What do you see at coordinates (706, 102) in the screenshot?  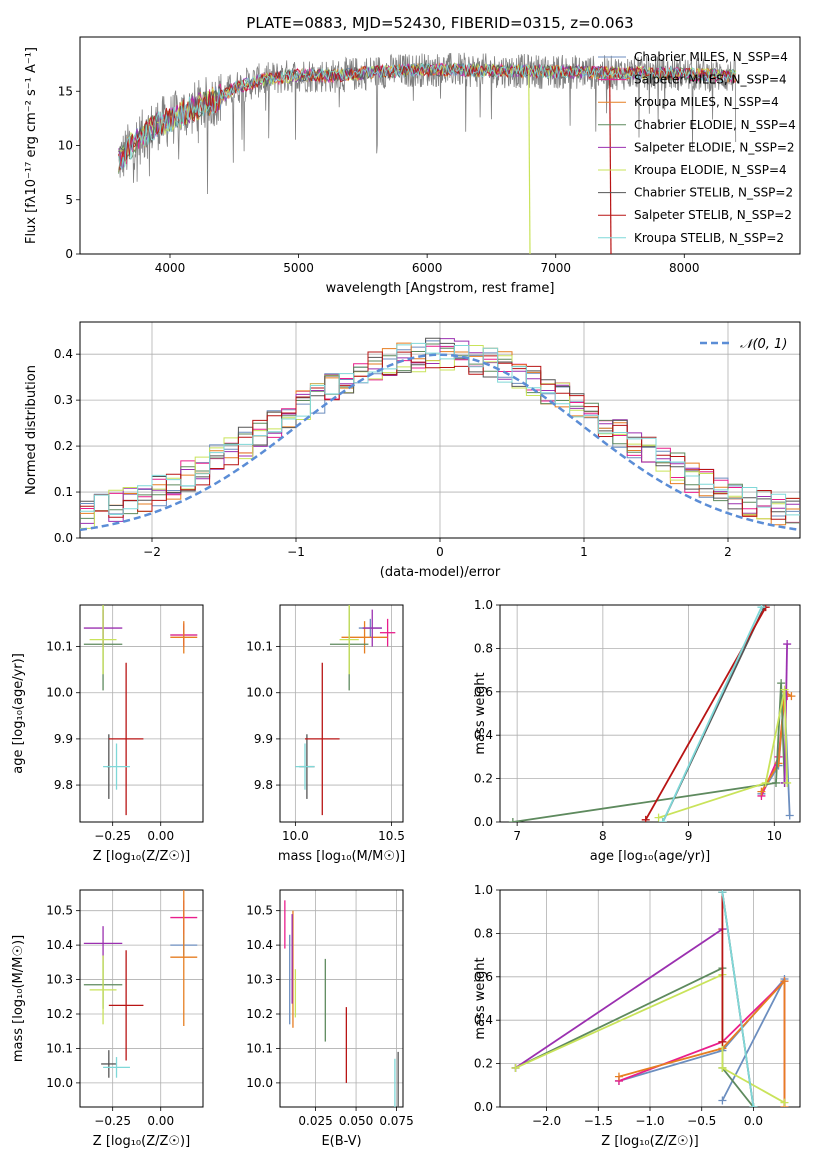 I see `legend-label: Kroupa MILES, N_SSP=4` at bounding box center [706, 102].